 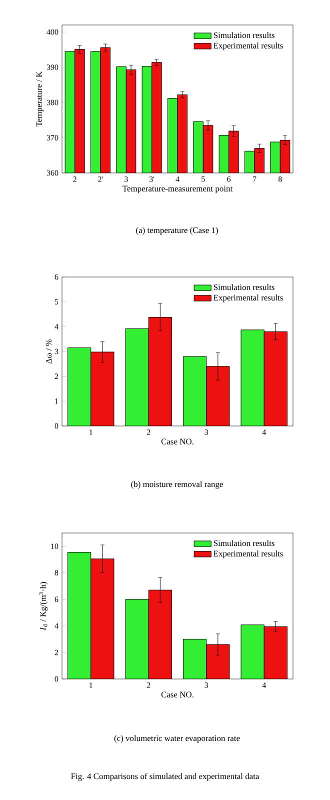 What do you see at coordinates (43, 606) in the screenshot?
I see `y-axis-title: I$_{d}$ / Kg/(m$^{3}$·h)` at bounding box center [43, 606].